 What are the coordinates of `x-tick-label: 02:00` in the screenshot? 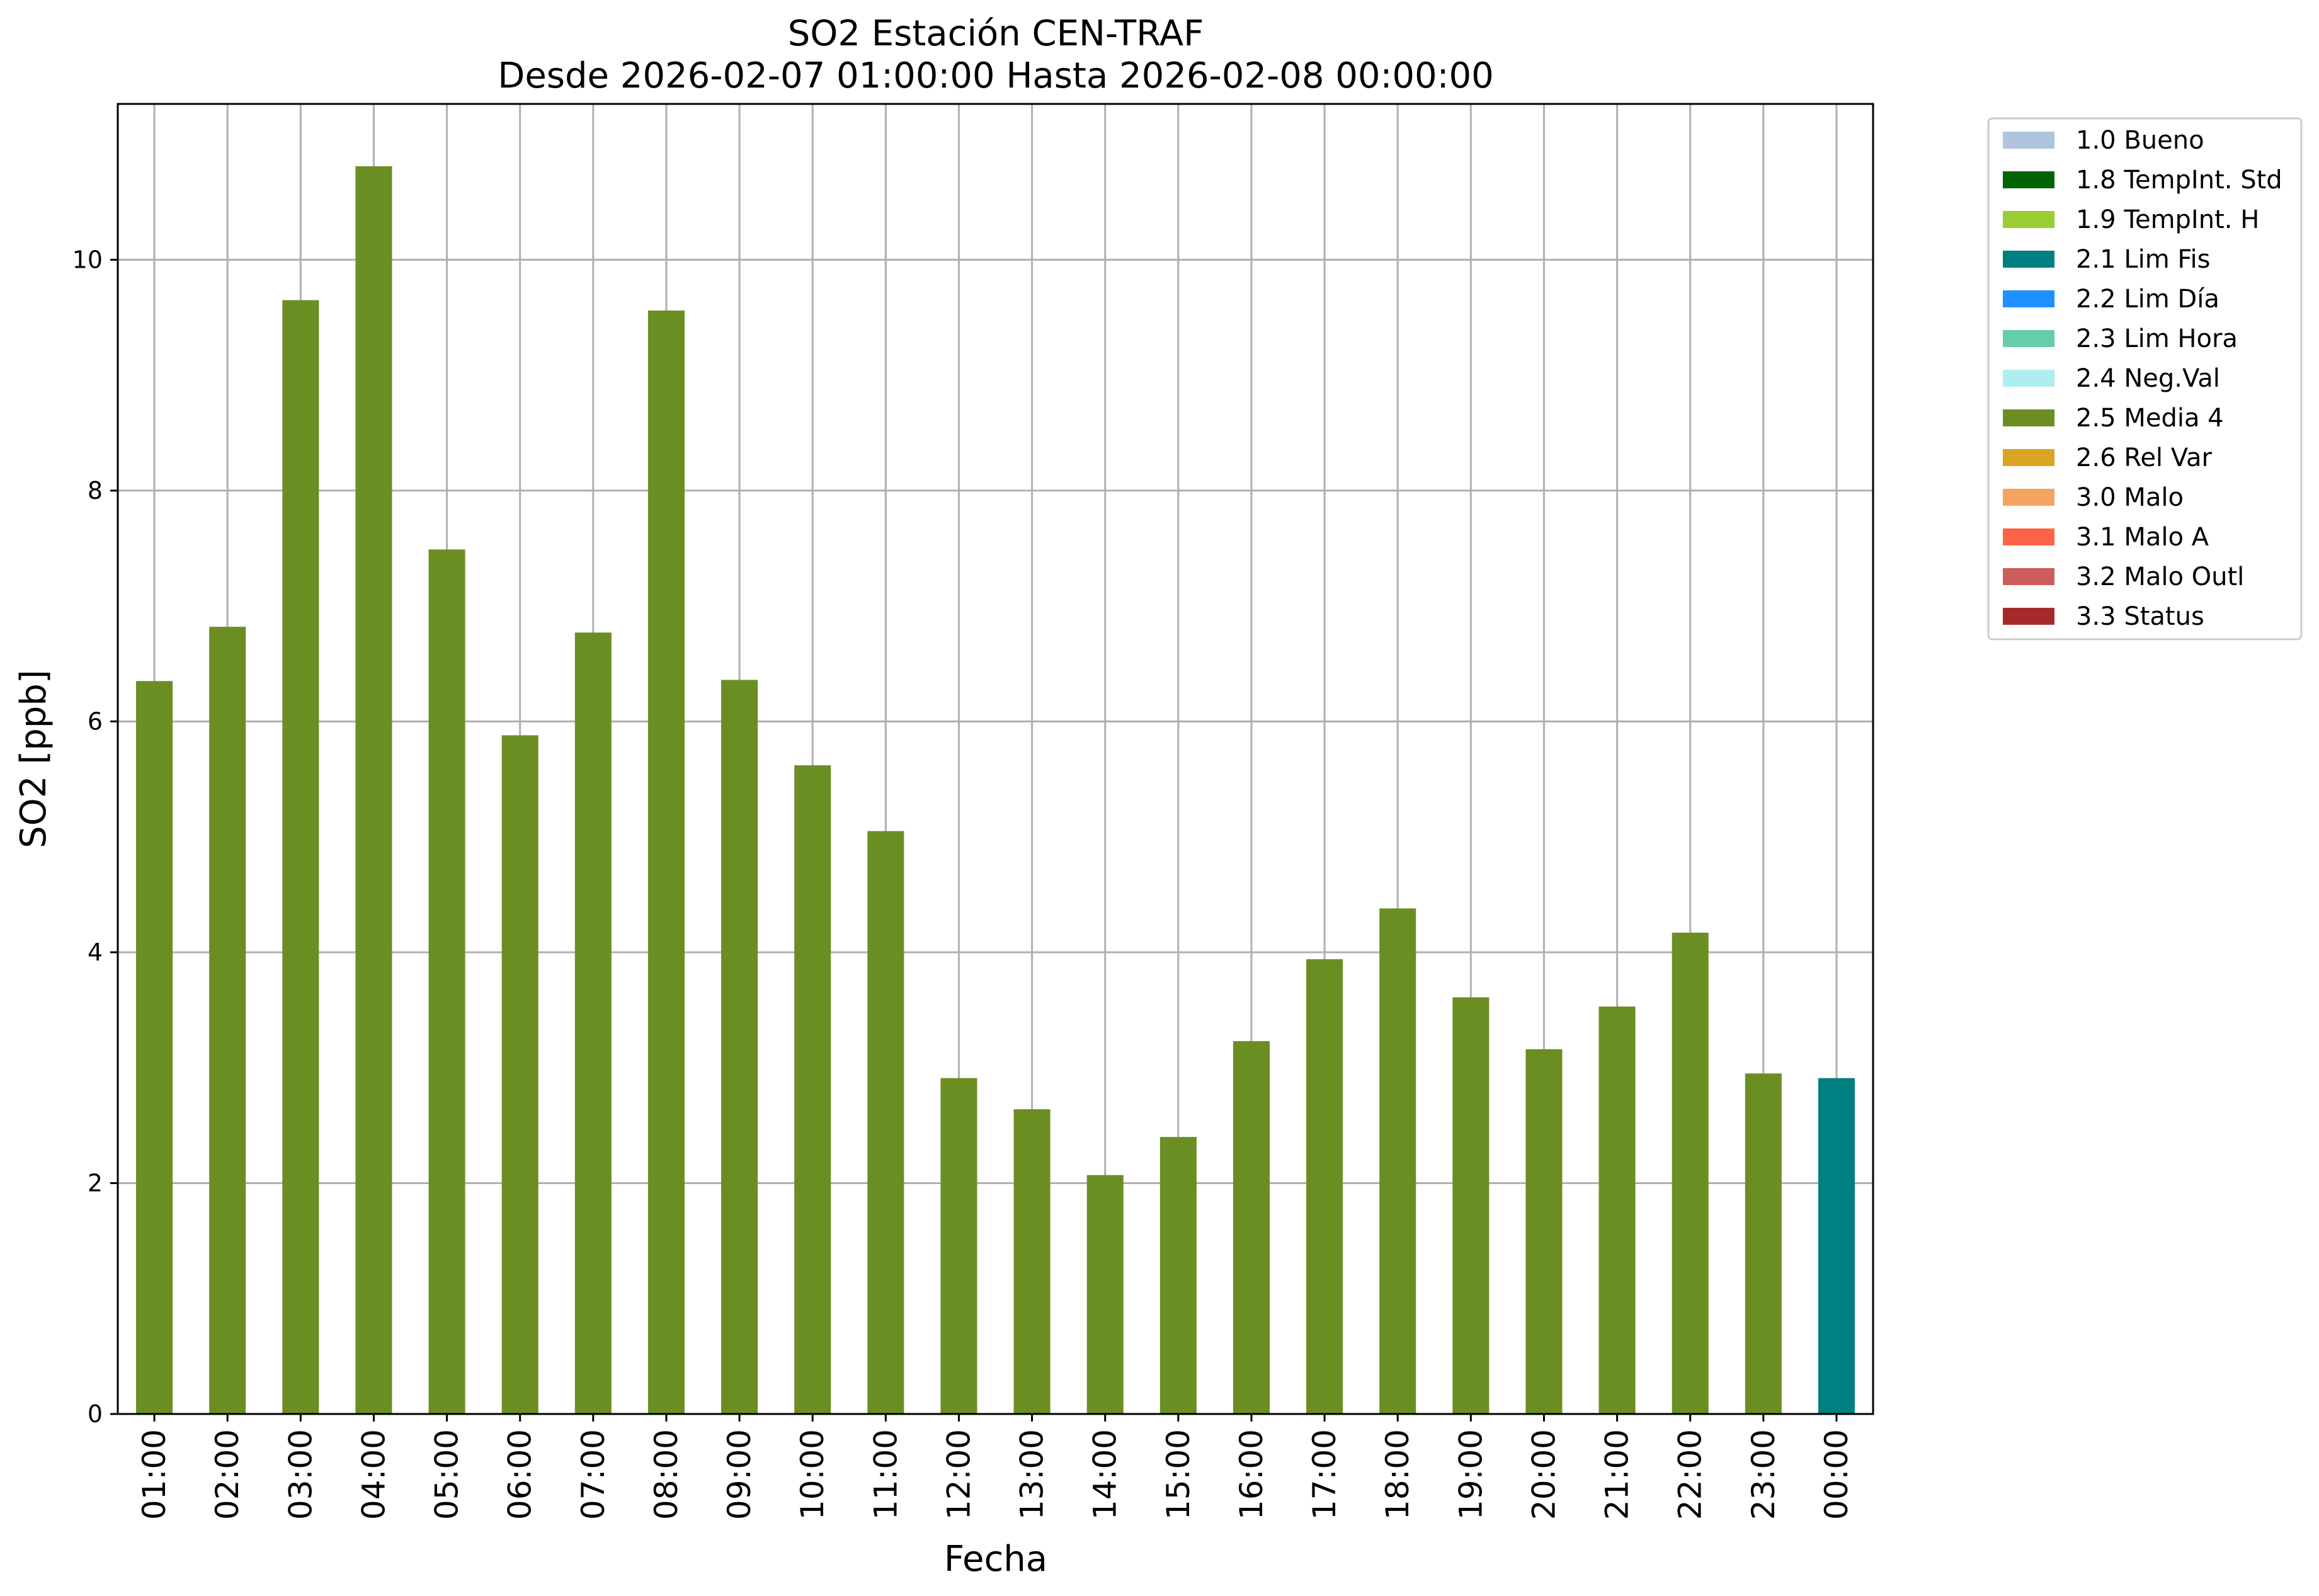 It's located at (227, 1474).